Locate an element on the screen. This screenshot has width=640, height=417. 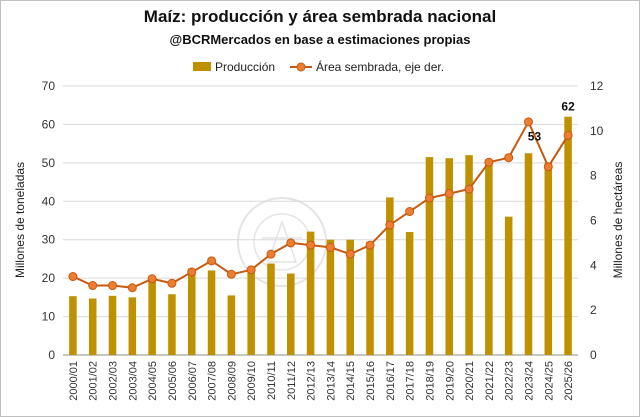
x-tick-label: 2022/23 is located at coordinates (510, 381).